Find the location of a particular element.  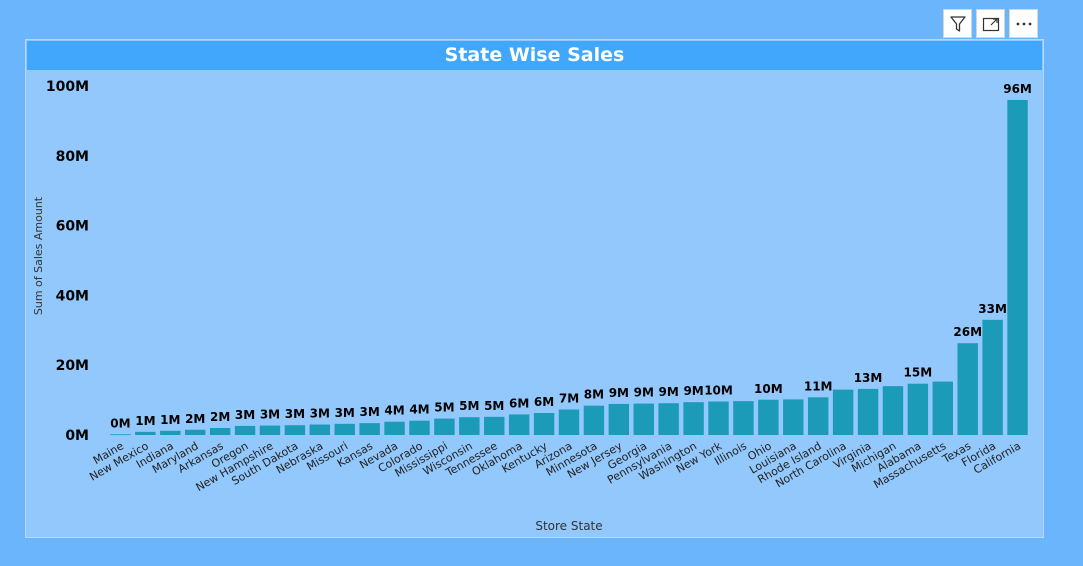

filter-button is located at coordinates (957, 23).